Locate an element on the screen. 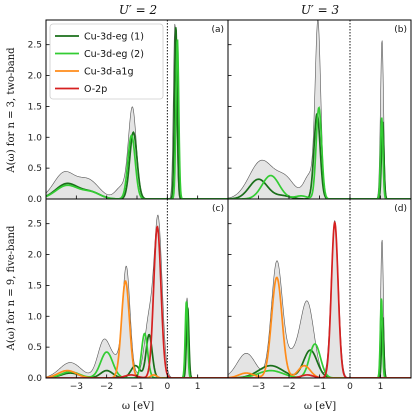  panel-label: (a) is located at coordinates (217, 30).